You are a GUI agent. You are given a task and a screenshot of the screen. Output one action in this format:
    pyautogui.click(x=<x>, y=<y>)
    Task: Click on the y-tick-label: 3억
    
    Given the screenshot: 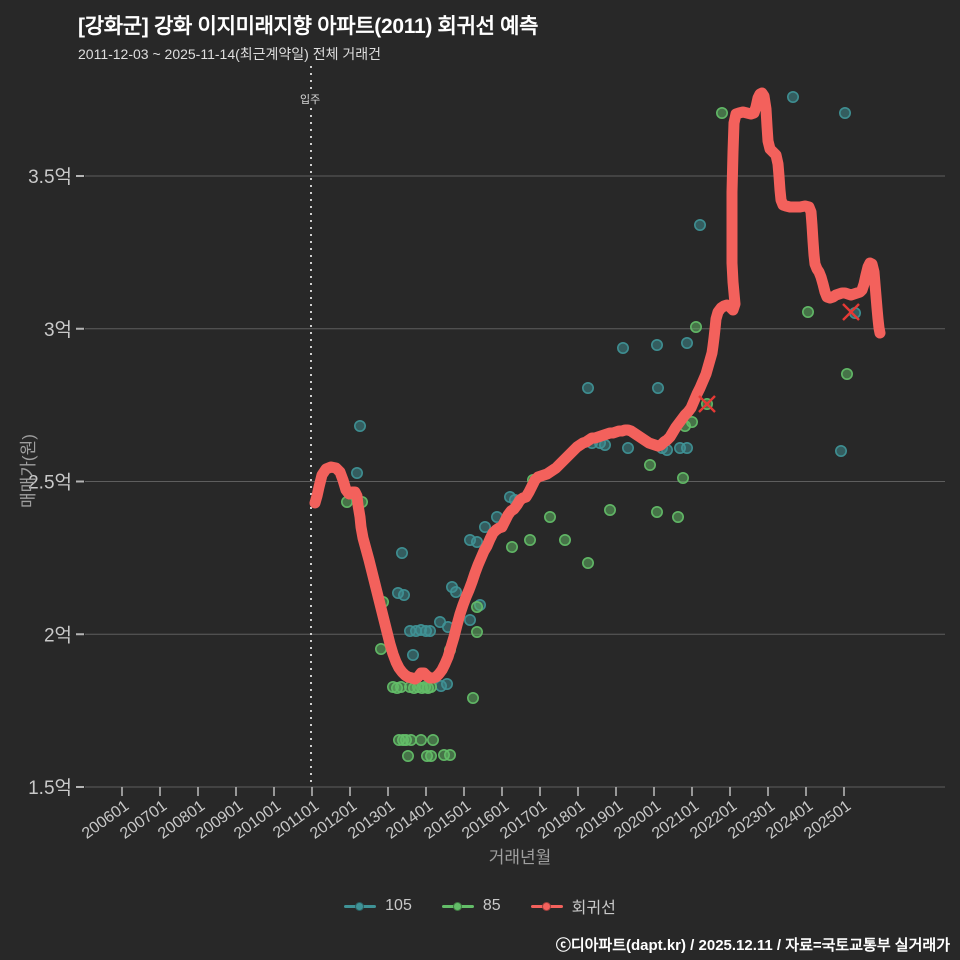 What is the action you would take?
    pyautogui.click(x=58, y=330)
    